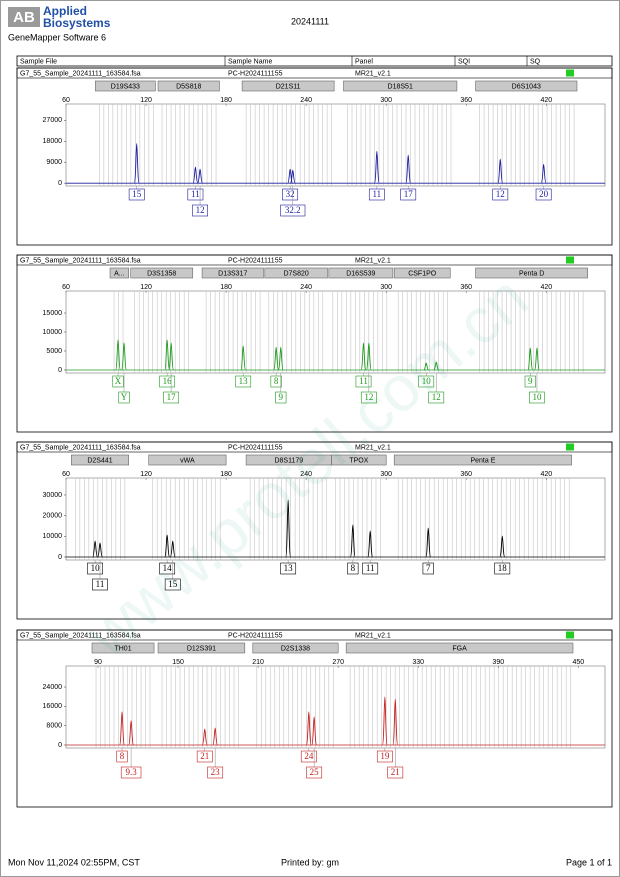 The height and width of the screenshot is (877, 620). Describe the element at coordinates (314, 260) in the screenshot. I see `panel-header` at that location.